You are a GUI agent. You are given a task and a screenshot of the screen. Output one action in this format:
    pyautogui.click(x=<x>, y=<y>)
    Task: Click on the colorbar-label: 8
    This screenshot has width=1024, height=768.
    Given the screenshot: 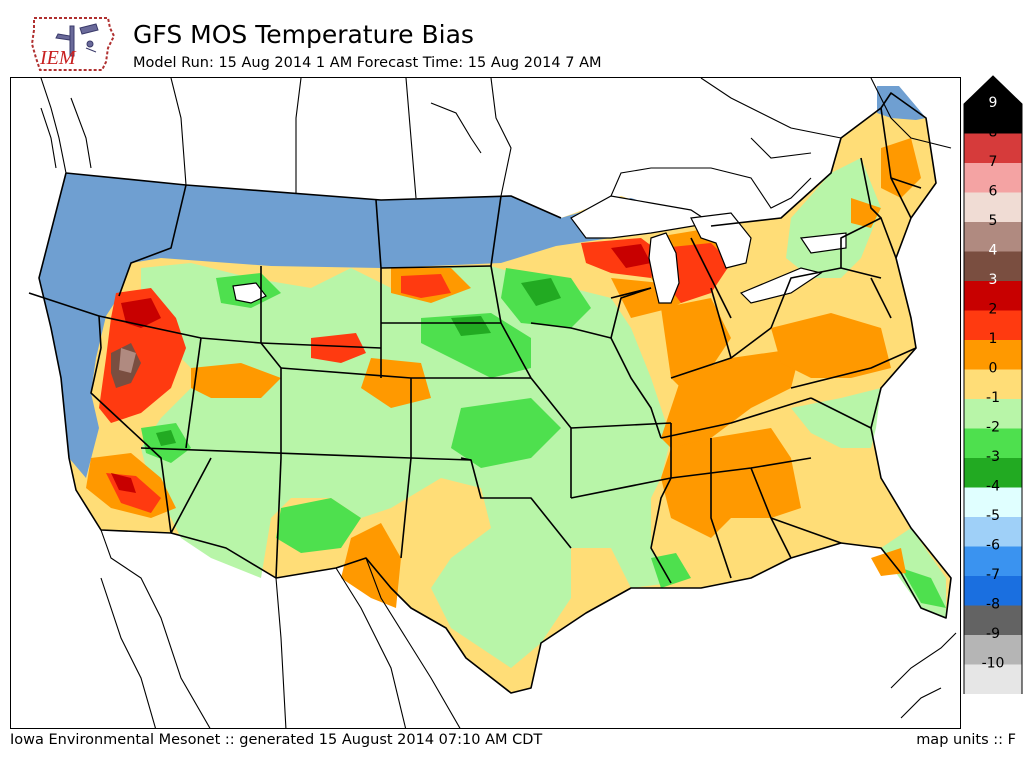 What is the action you would take?
    pyautogui.click(x=993, y=133)
    